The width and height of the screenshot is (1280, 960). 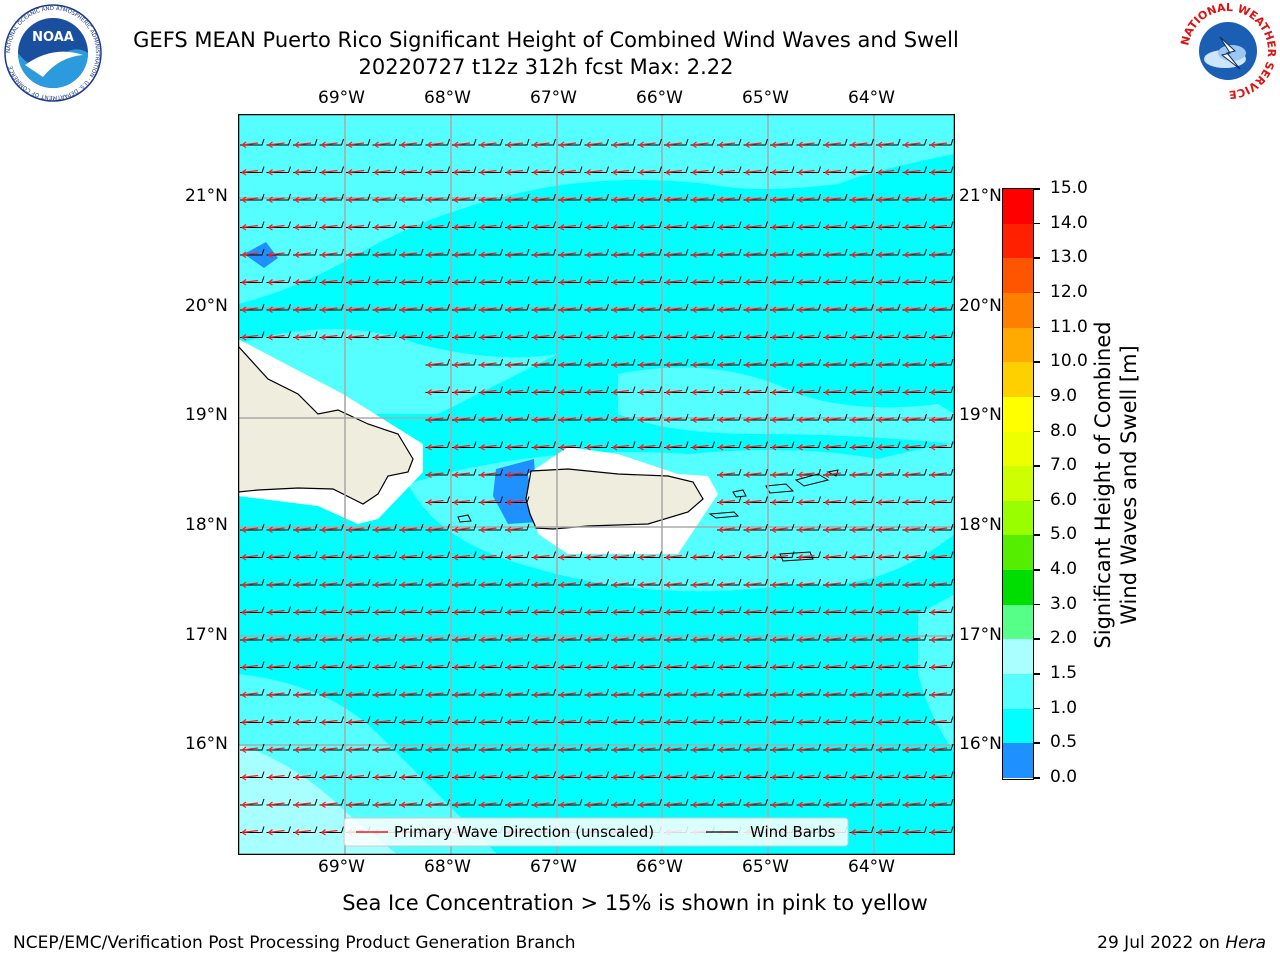 What do you see at coordinates (871, 98) in the screenshot?
I see `lon-label-top-64w: 64°W` at bounding box center [871, 98].